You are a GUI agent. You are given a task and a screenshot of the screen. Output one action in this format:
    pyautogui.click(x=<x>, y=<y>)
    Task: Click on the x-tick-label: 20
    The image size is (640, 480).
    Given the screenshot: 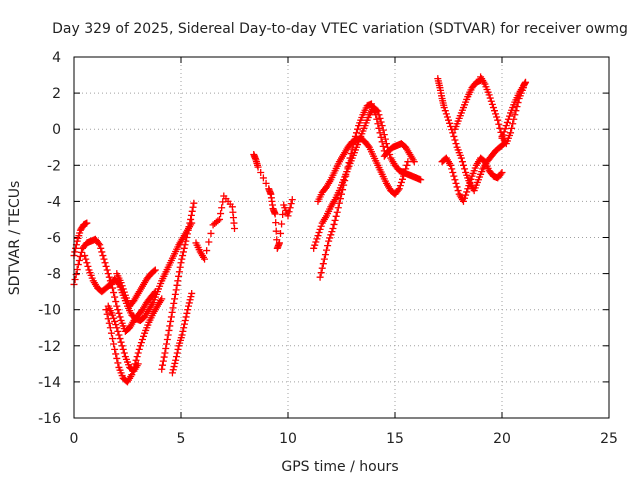 What is the action you would take?
    pyautogui.click(x=502, y=439)
    